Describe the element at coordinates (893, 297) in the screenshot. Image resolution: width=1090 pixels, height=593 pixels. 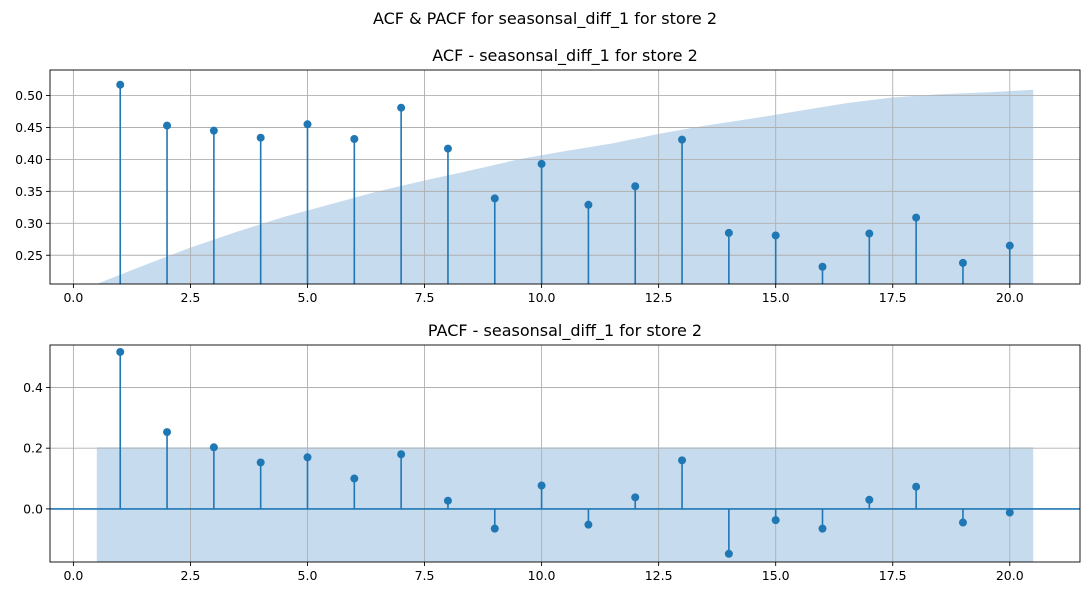
I see `acf-xtick-label: 17.5` at that location.